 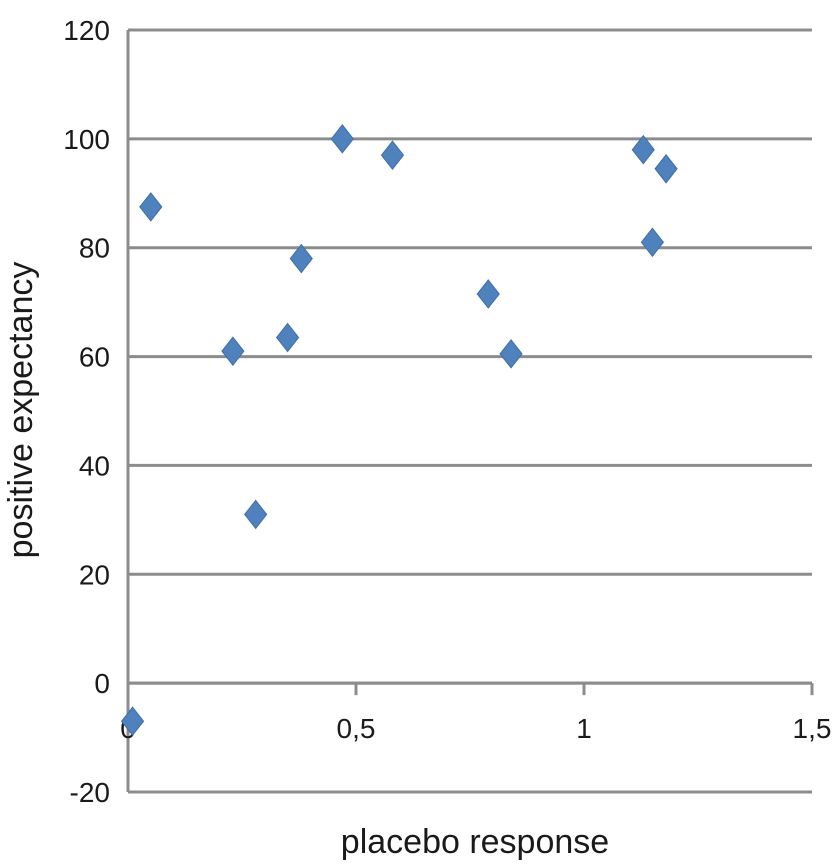 What do you see at coordinates (94, 574) in the screenshot?
I see `y-tick-label: 20` at bounding box center [94, 574].